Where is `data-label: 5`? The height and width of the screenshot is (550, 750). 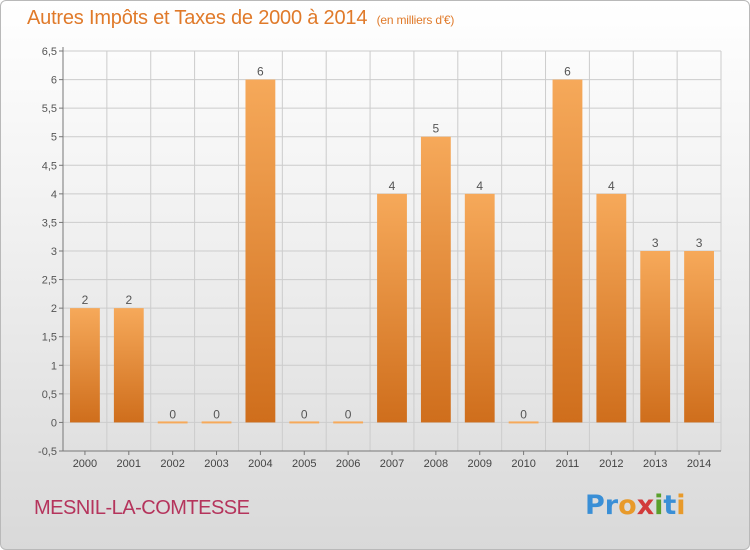
data-label: 5 is located at coordinates (436, 129).